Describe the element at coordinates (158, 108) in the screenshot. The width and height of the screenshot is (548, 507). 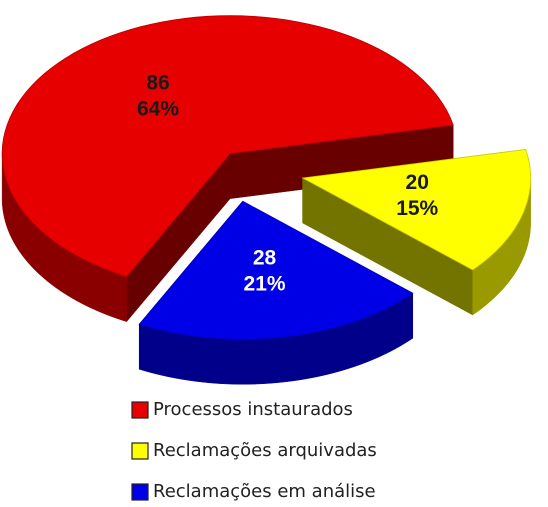
I see `data-label: 64%` at that location.